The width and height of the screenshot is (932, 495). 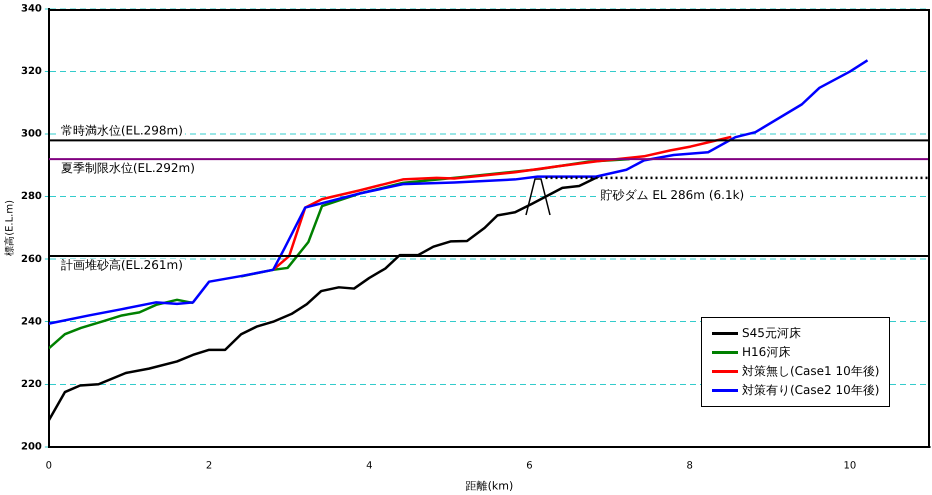 What do you see at coordinates (121, 265) in the screenshot?
I see `ref-line-label: 計画堆砂高(EL.261m)` at bounding box center [121, 265].